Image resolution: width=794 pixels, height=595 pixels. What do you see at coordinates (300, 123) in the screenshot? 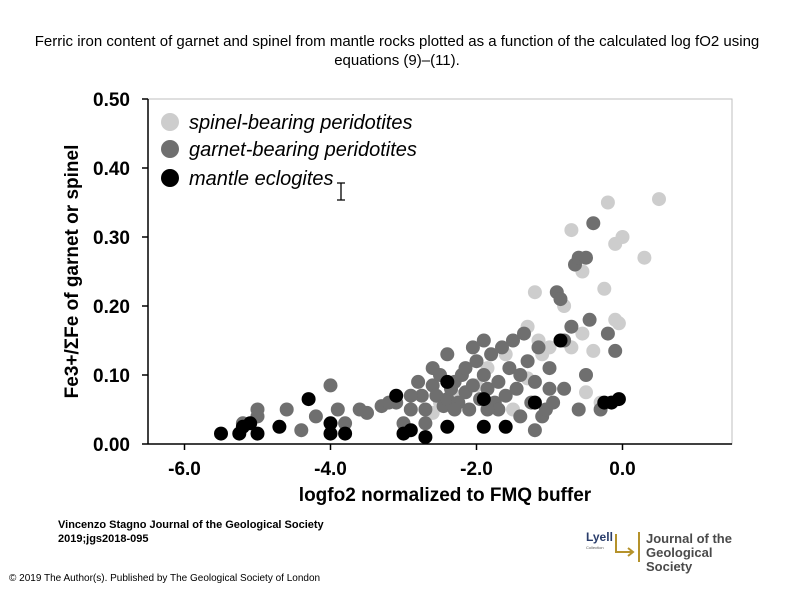
I see `legend-label-spinel: spinel-bearing peridotites` at bounding box center [300, 123].